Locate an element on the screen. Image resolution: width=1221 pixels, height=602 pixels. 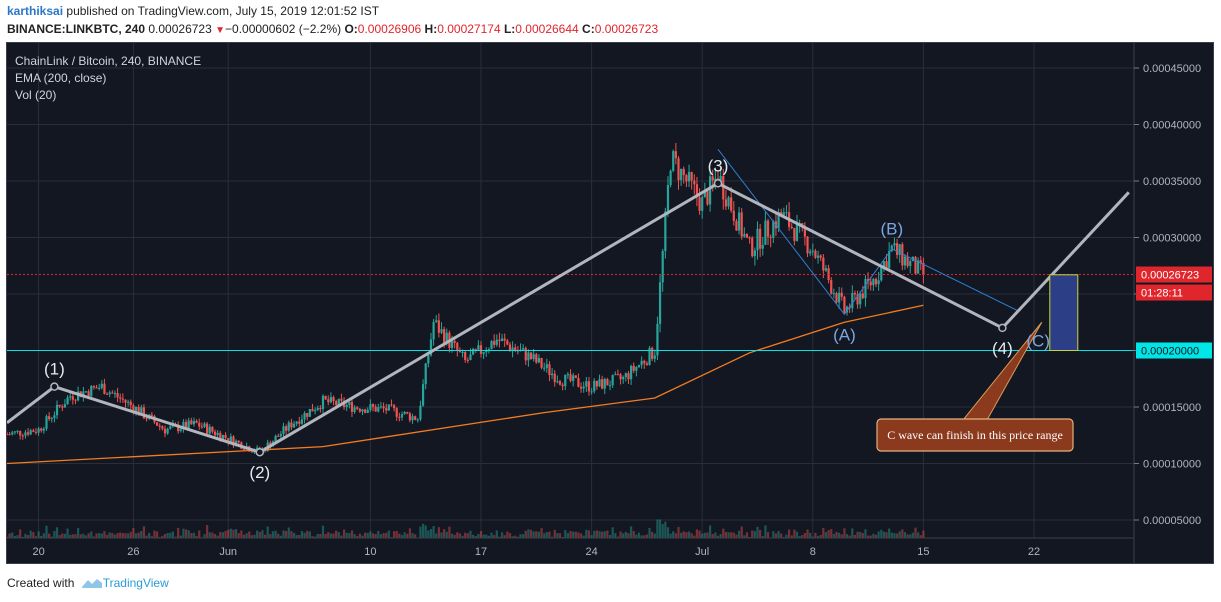
high-label: H: is located at coordinates (431, 29).